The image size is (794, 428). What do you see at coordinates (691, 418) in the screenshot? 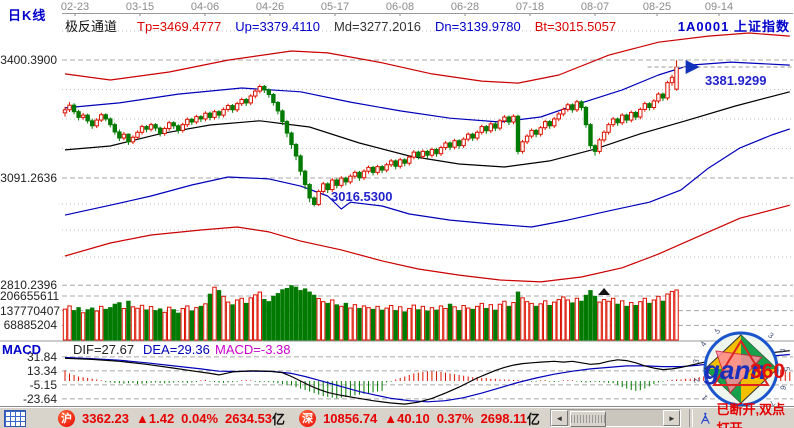
I see `statusbar-separator` at bounding box center [691, 418].